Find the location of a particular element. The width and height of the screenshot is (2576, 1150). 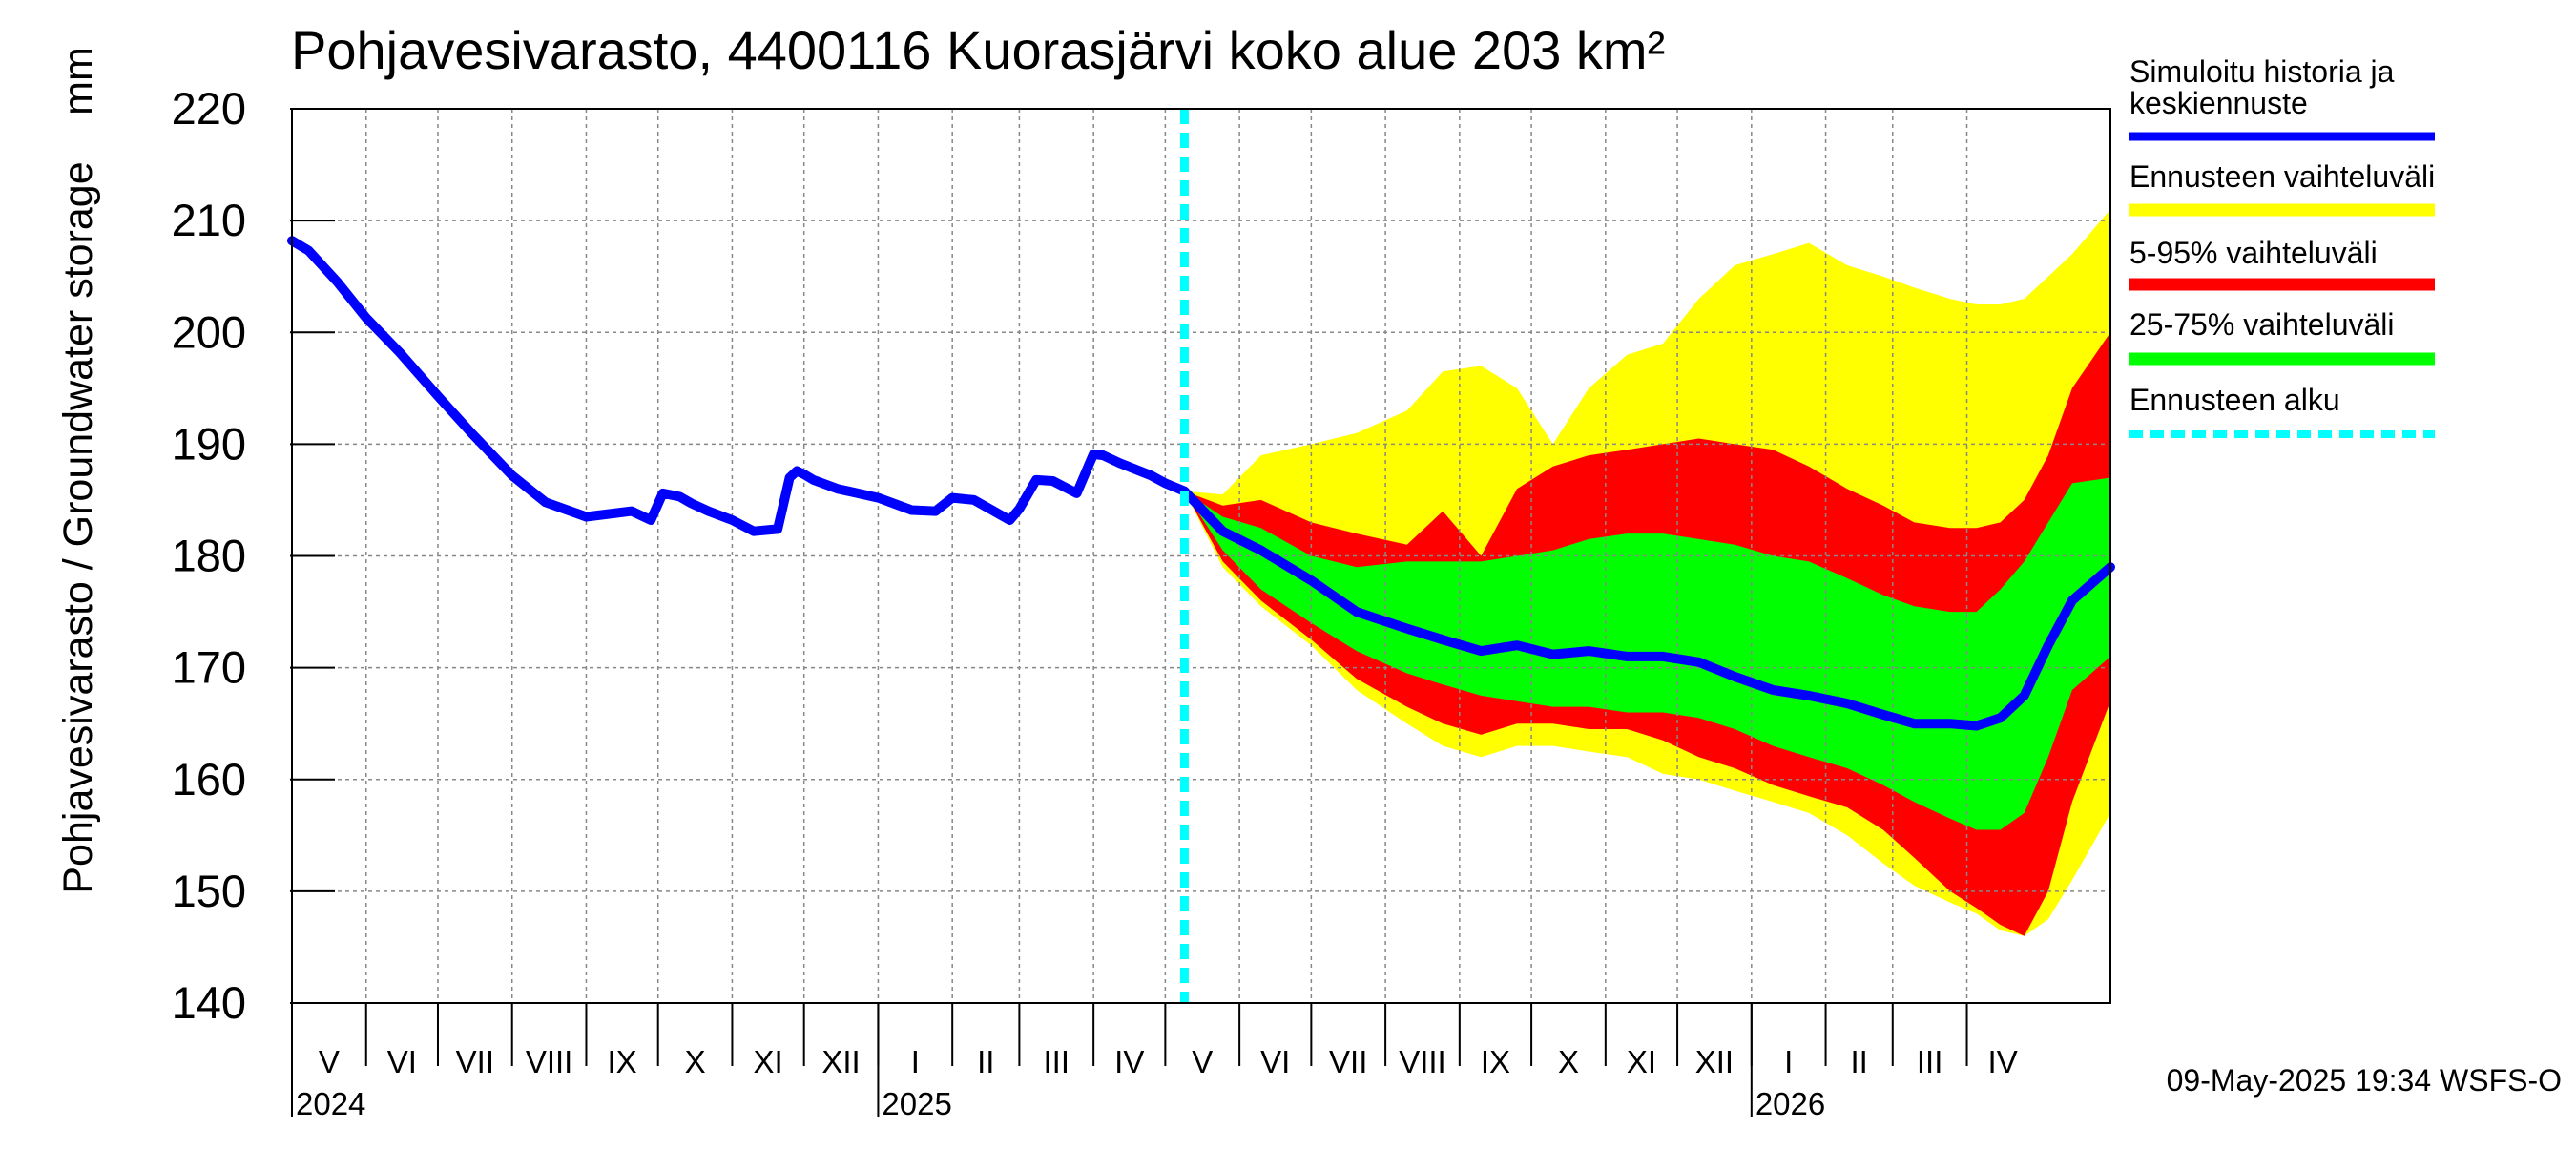

y-tick-label: 190 is located at coordinates (209, 443).